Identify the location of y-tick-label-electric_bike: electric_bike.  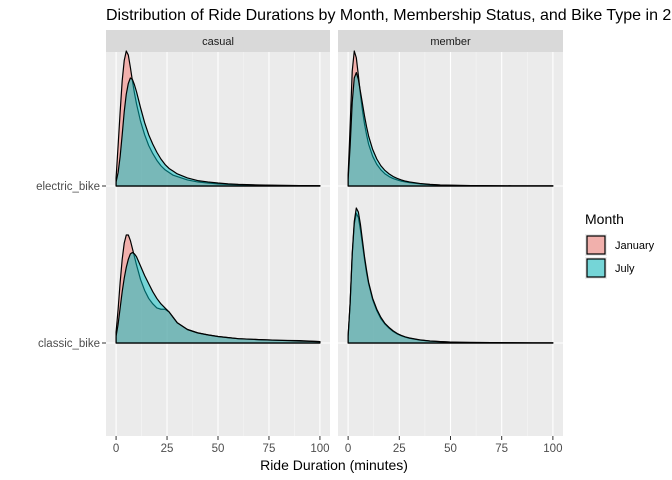
(68, 187).